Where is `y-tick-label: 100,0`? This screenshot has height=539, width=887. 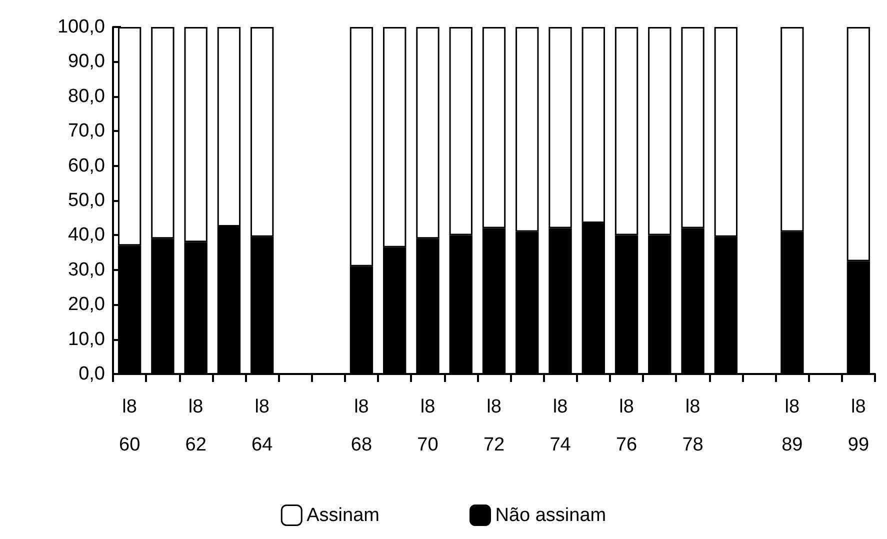
y-tick-label: 100,0 is located at coordinates (81, 27).